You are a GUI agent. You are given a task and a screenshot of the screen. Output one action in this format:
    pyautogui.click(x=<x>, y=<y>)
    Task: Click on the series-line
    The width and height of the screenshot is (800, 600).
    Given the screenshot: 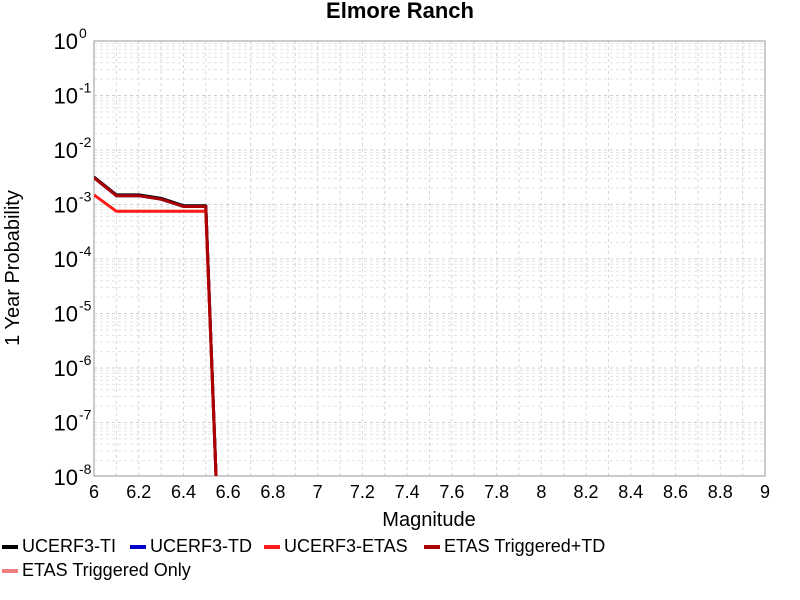 What is the action you would take?
    pyautogui.click(x=156, y=326)
    